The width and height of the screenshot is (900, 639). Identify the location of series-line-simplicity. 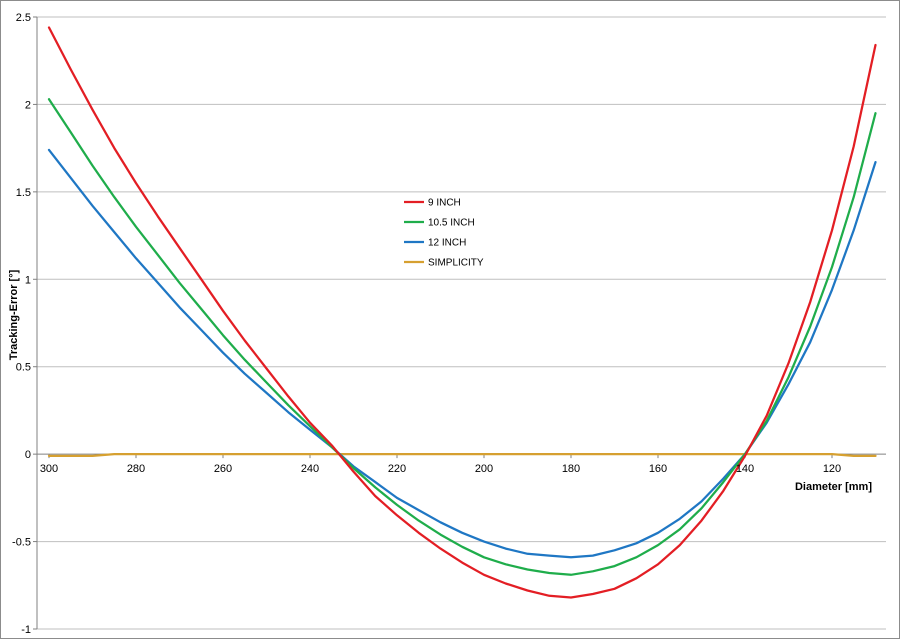
(462, 455).